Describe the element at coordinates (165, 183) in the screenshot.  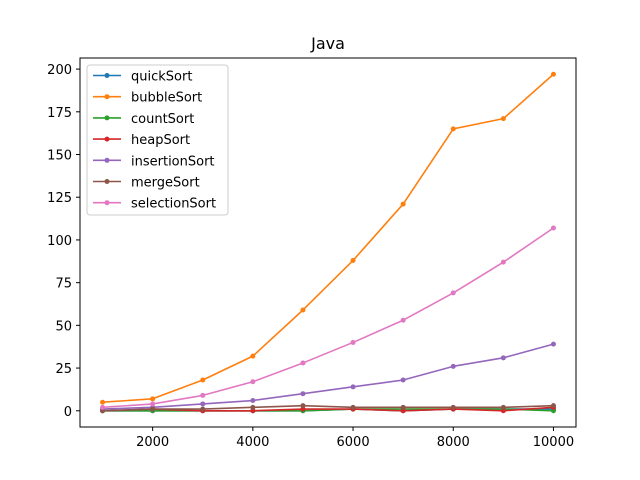
I see `legend-label: mergeSort` at that location.